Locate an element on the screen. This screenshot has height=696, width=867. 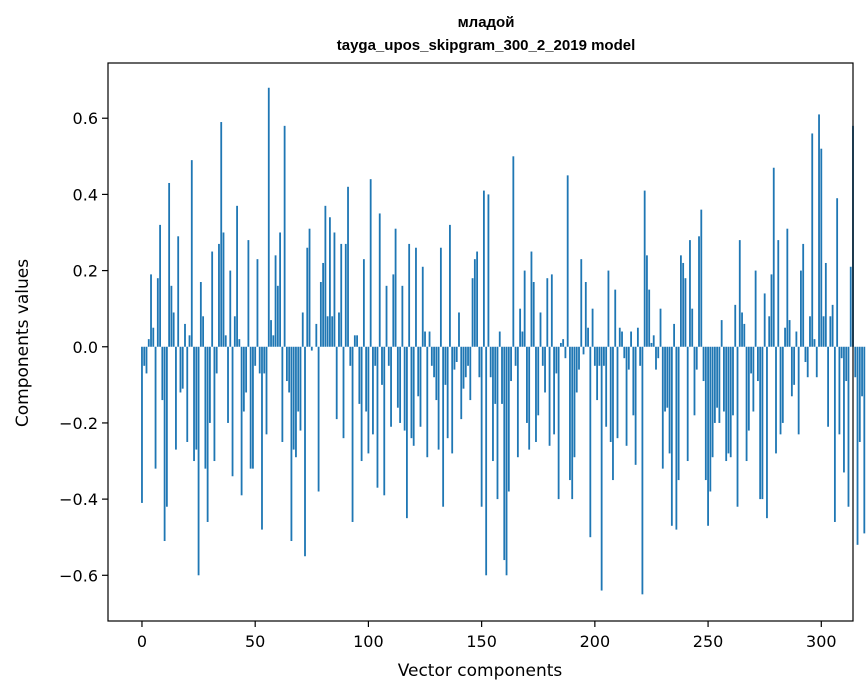
x-axis-label: Vector components is located at coordinates (480, 671).